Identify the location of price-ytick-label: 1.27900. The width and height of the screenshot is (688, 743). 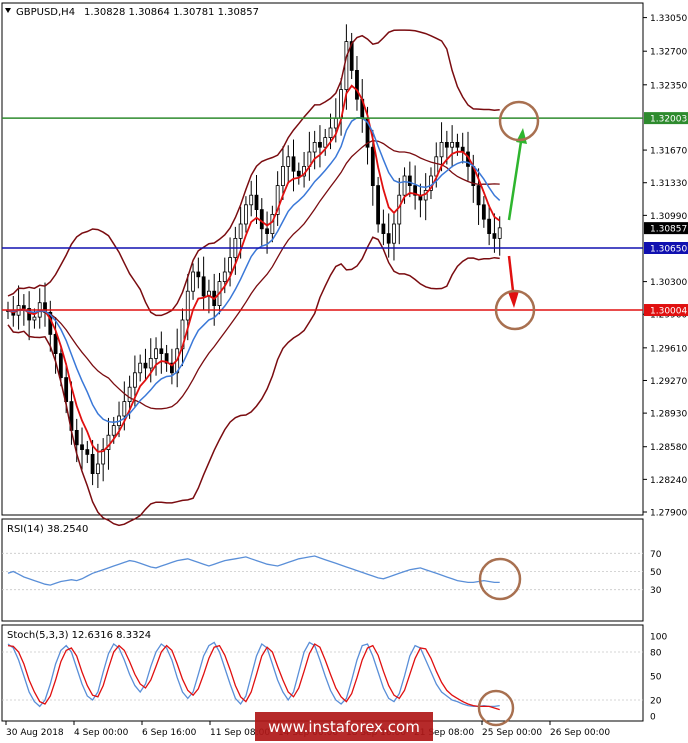
(668, 514).